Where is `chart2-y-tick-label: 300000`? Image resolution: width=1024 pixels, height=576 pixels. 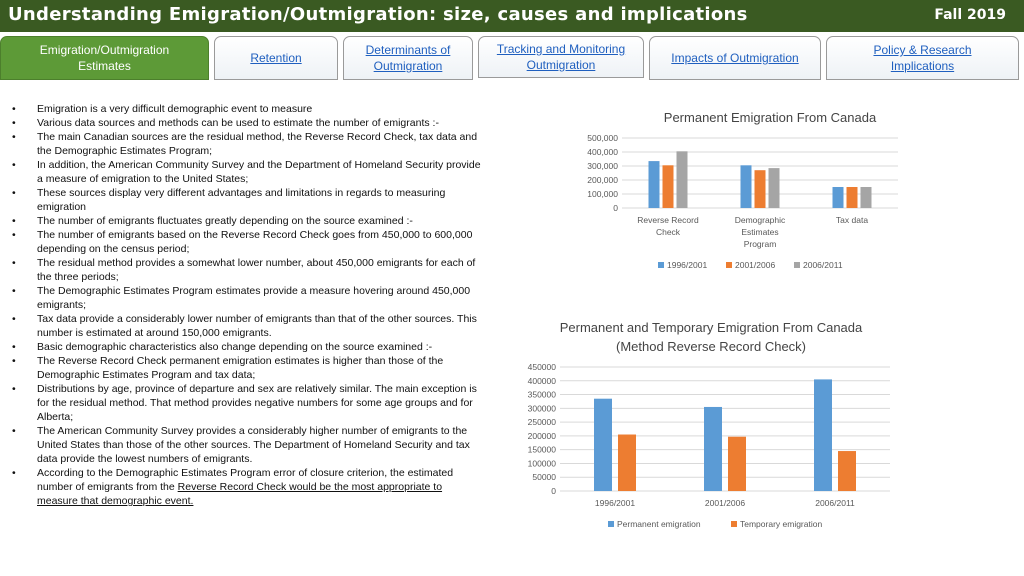
chart2-y-tick-label: 300000 is located at coordinates (542, 408).